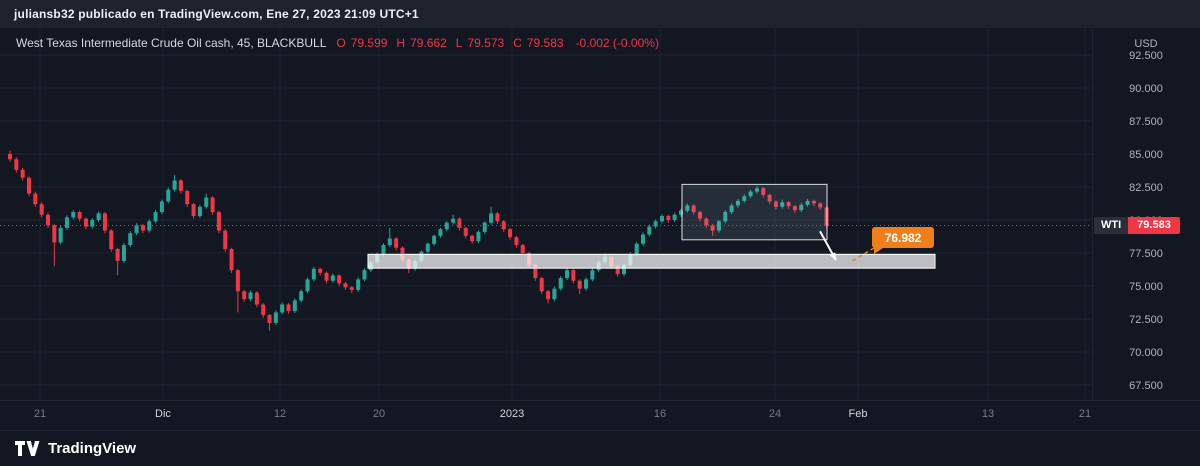 This screenshot has width=1200, height=466. I want to click on price-flag-price: 79.583, so click(1154, 225).